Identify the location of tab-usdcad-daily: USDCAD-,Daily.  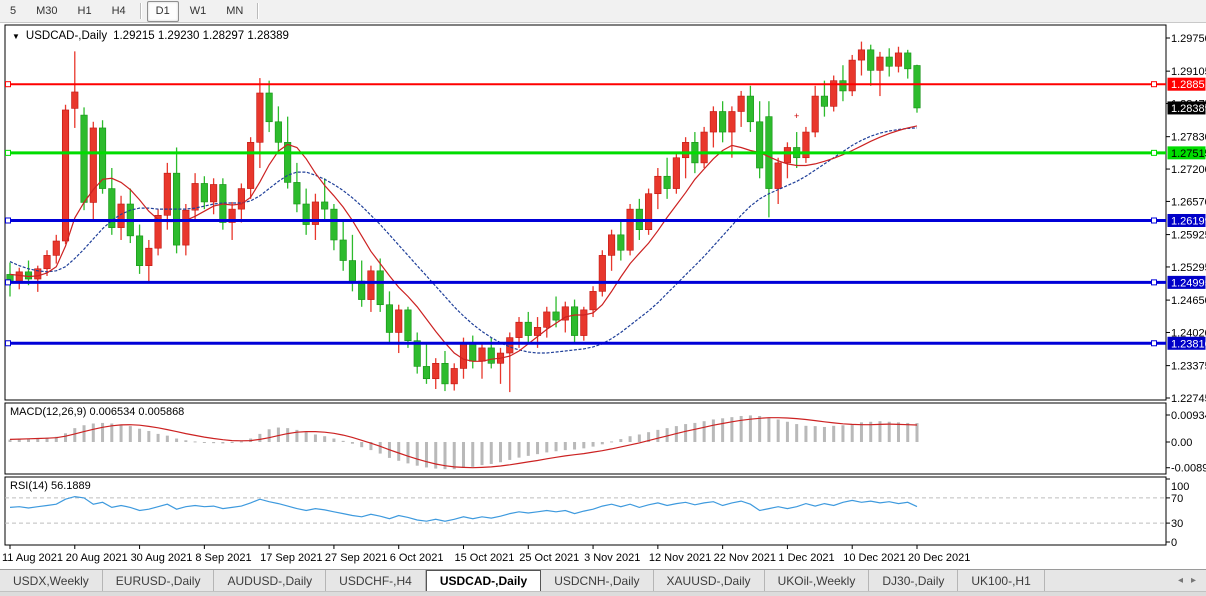
(483, 580).